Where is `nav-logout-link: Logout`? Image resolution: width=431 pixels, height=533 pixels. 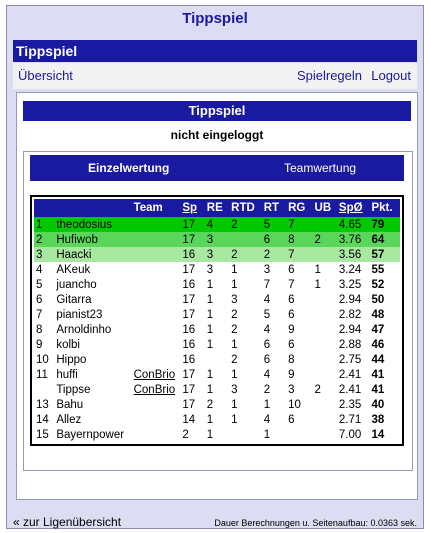
nav-logout-link: Logout is located at coordinates (391, 75).